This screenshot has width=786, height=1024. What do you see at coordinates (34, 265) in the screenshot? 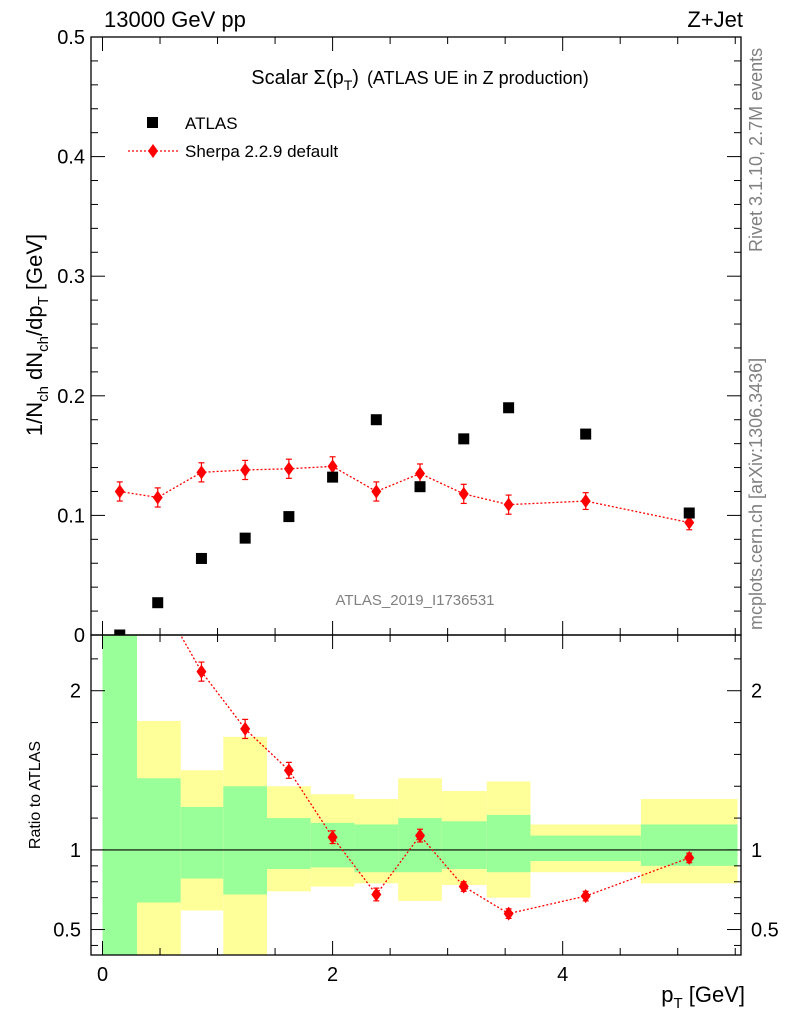
I see `ylabel-unit: [GeV]` at bounding box center [34, 265].